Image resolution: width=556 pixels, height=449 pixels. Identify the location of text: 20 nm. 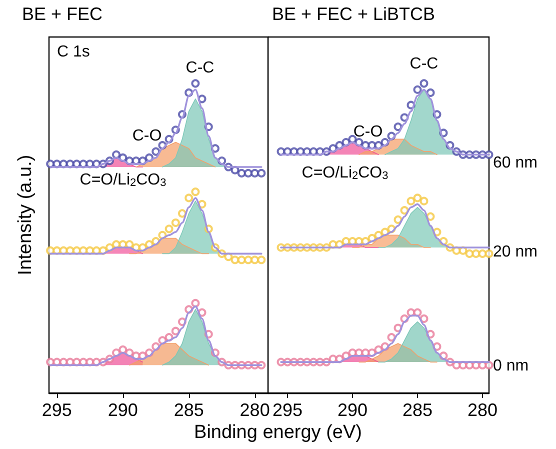
(515, 252).